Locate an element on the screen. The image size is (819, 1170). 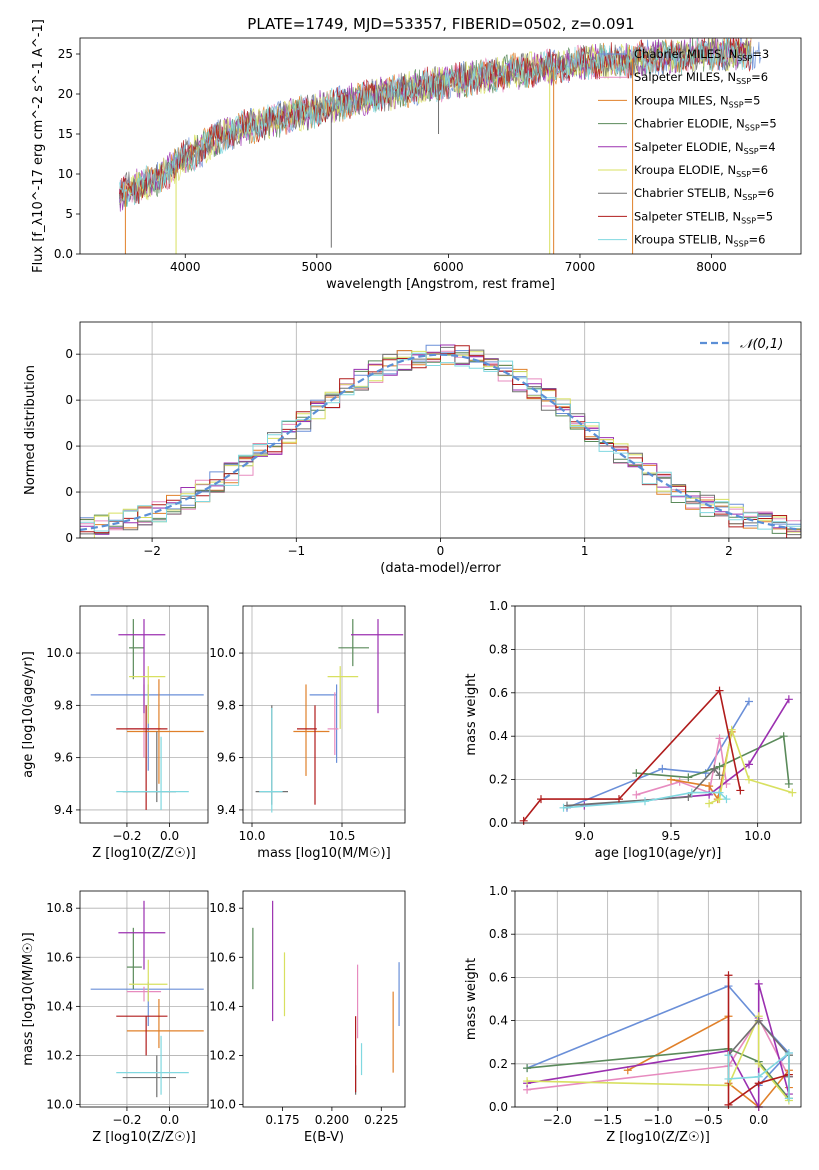
ebv-mass-xlabel: E(B-V) is located at coordinates (324, 1137).